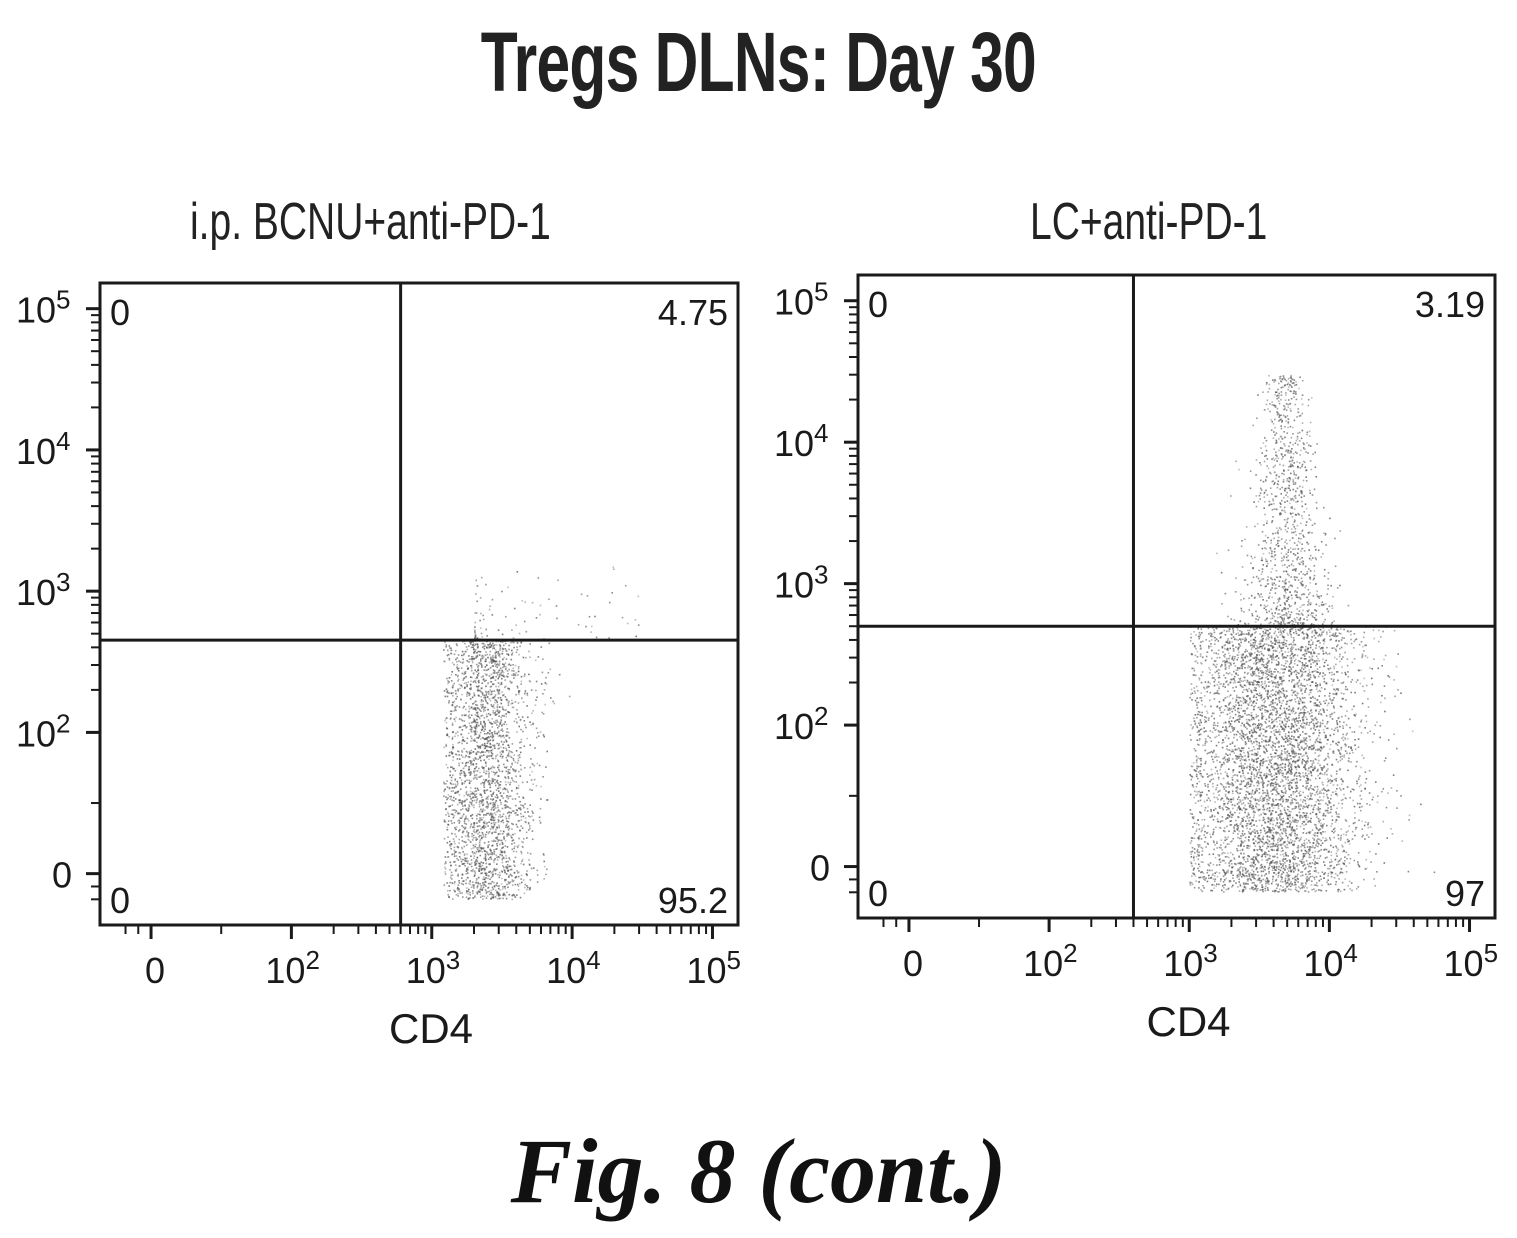  What do you see at coordinates (370, 222) in the screenshot?
I see `panel-title-left: i.p. BCNU+anti-PD-1` at bounding box center [370, 222].